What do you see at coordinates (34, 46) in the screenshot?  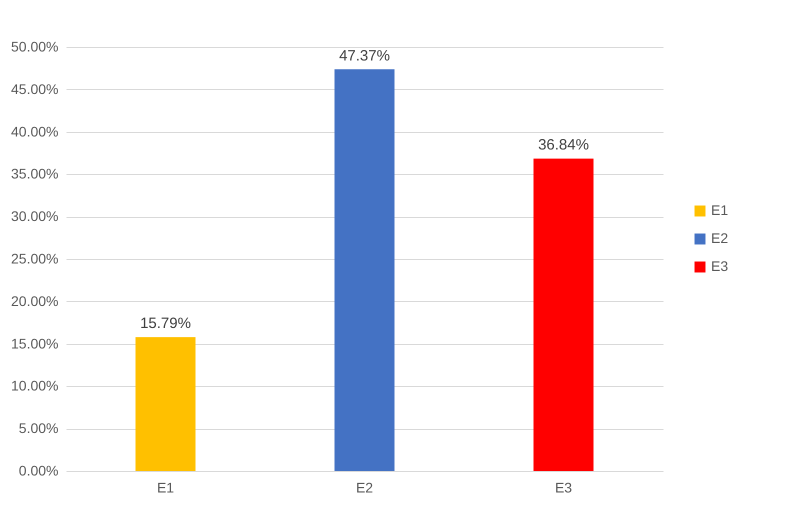 I see `y-tick-label: 50.00%` at bounding box center [34, 46].